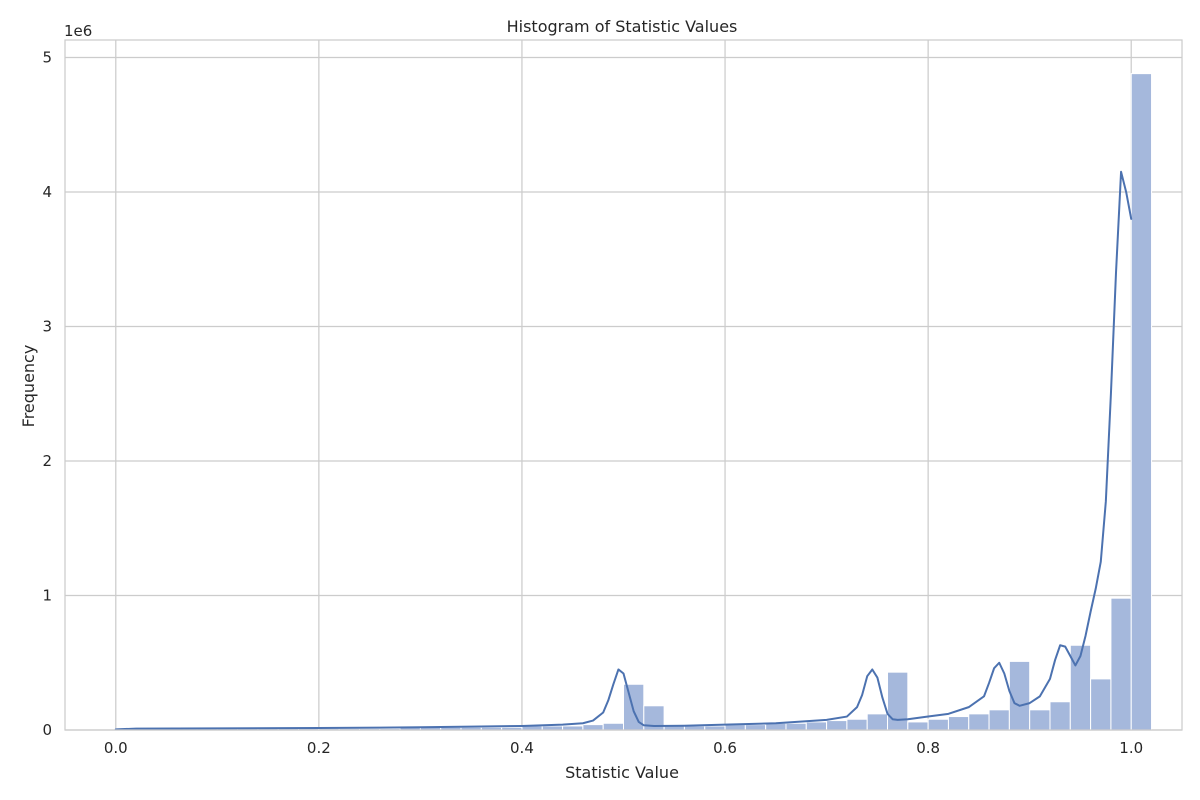 The height and width of the screenshot is (800, 1200). I want to click on x-tick-label: 0.8, so click(928, 748).